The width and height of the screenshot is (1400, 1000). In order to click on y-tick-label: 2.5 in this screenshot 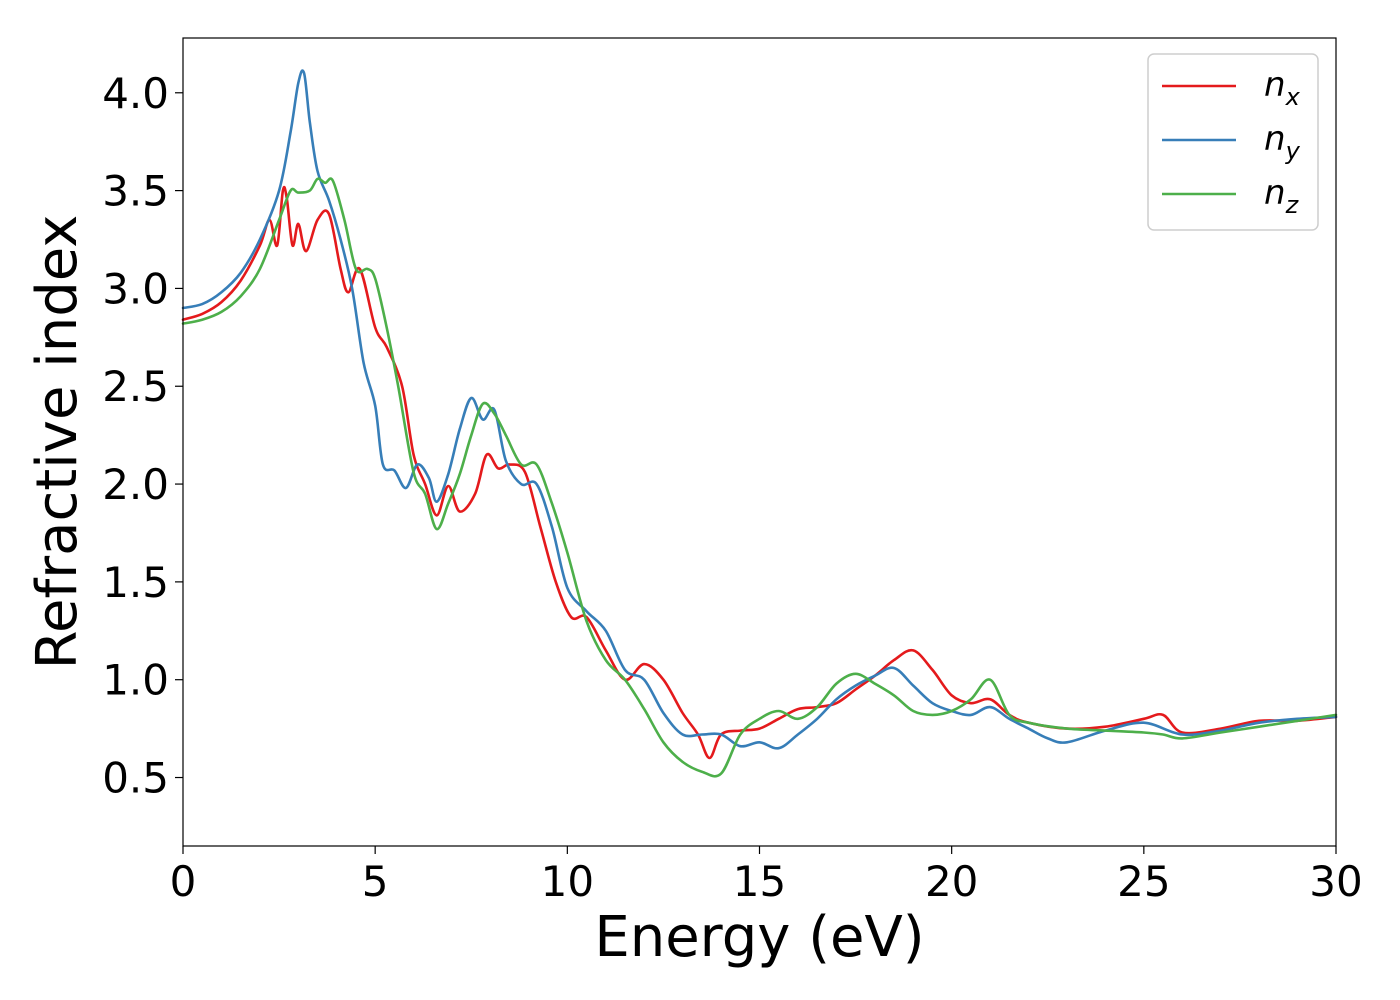, I will do `click(135, 386)`.